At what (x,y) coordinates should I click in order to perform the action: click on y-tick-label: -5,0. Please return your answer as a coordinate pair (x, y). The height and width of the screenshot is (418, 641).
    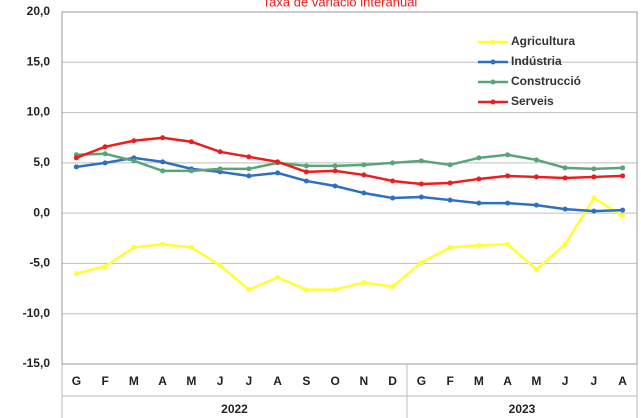
    Looking at the image, I should click on (39, 263).